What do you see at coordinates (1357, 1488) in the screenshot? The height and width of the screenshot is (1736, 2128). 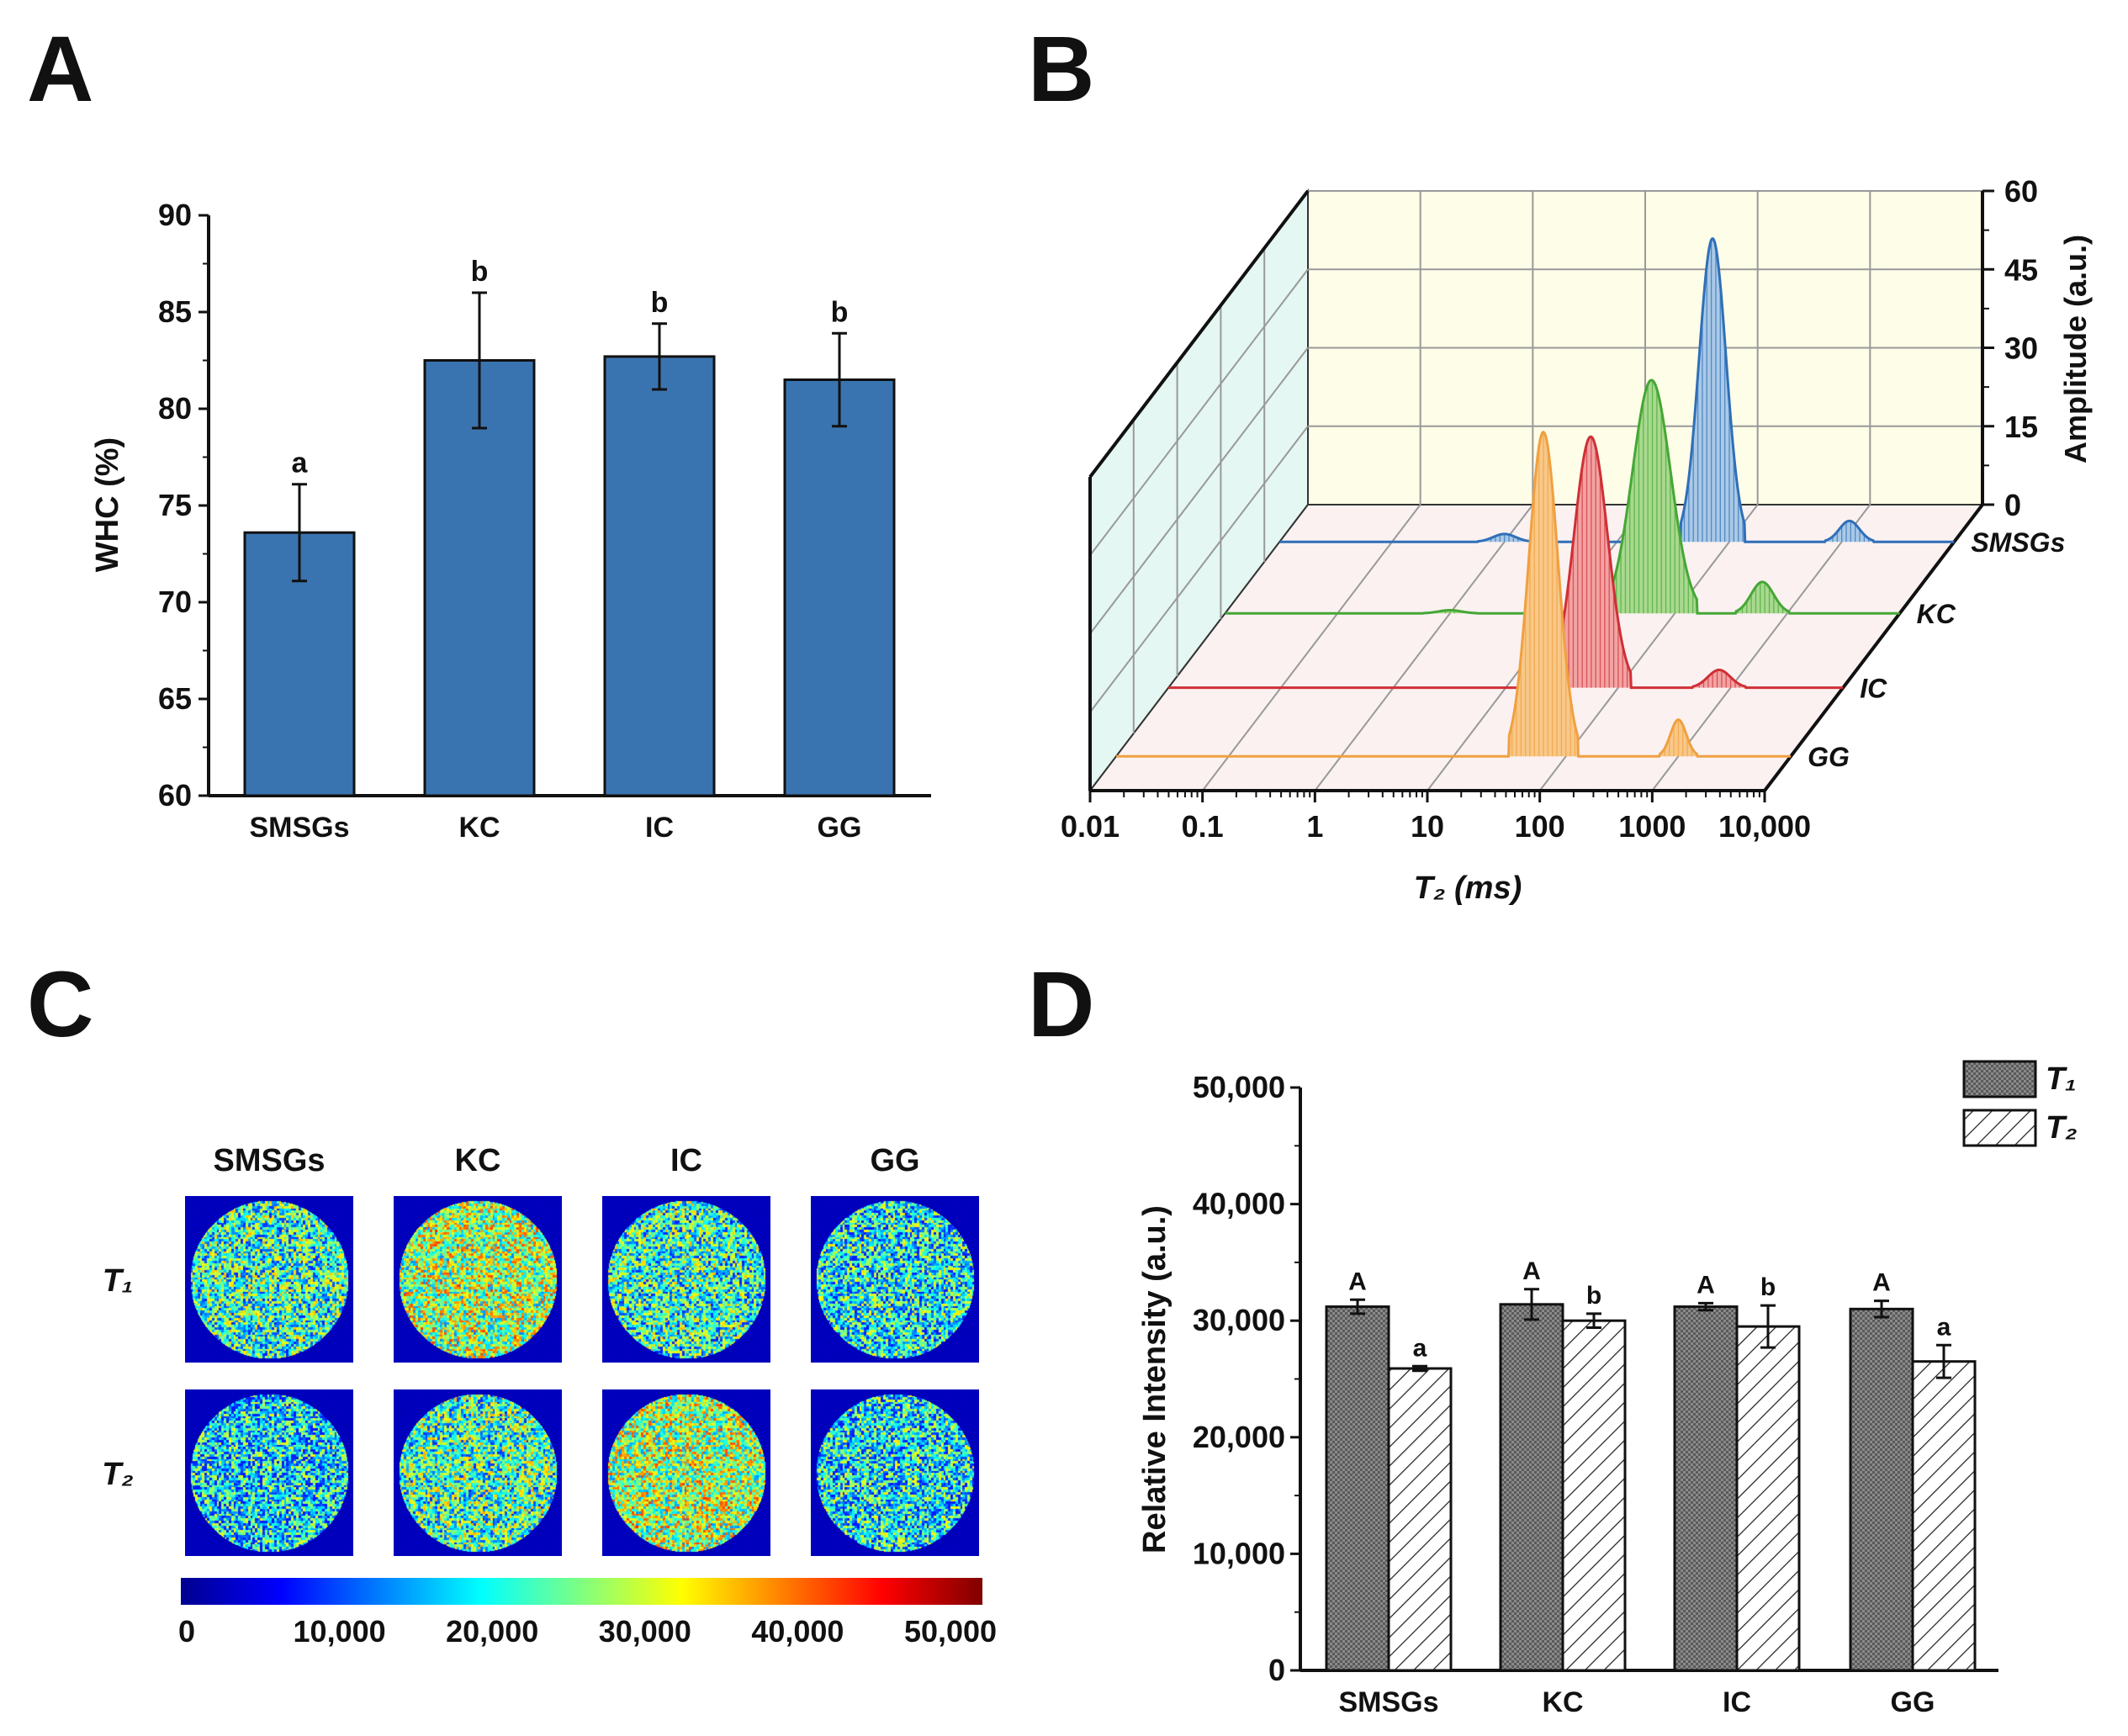 I see `bar-SMSGs-t1` at bounding box center [1357, 1488].